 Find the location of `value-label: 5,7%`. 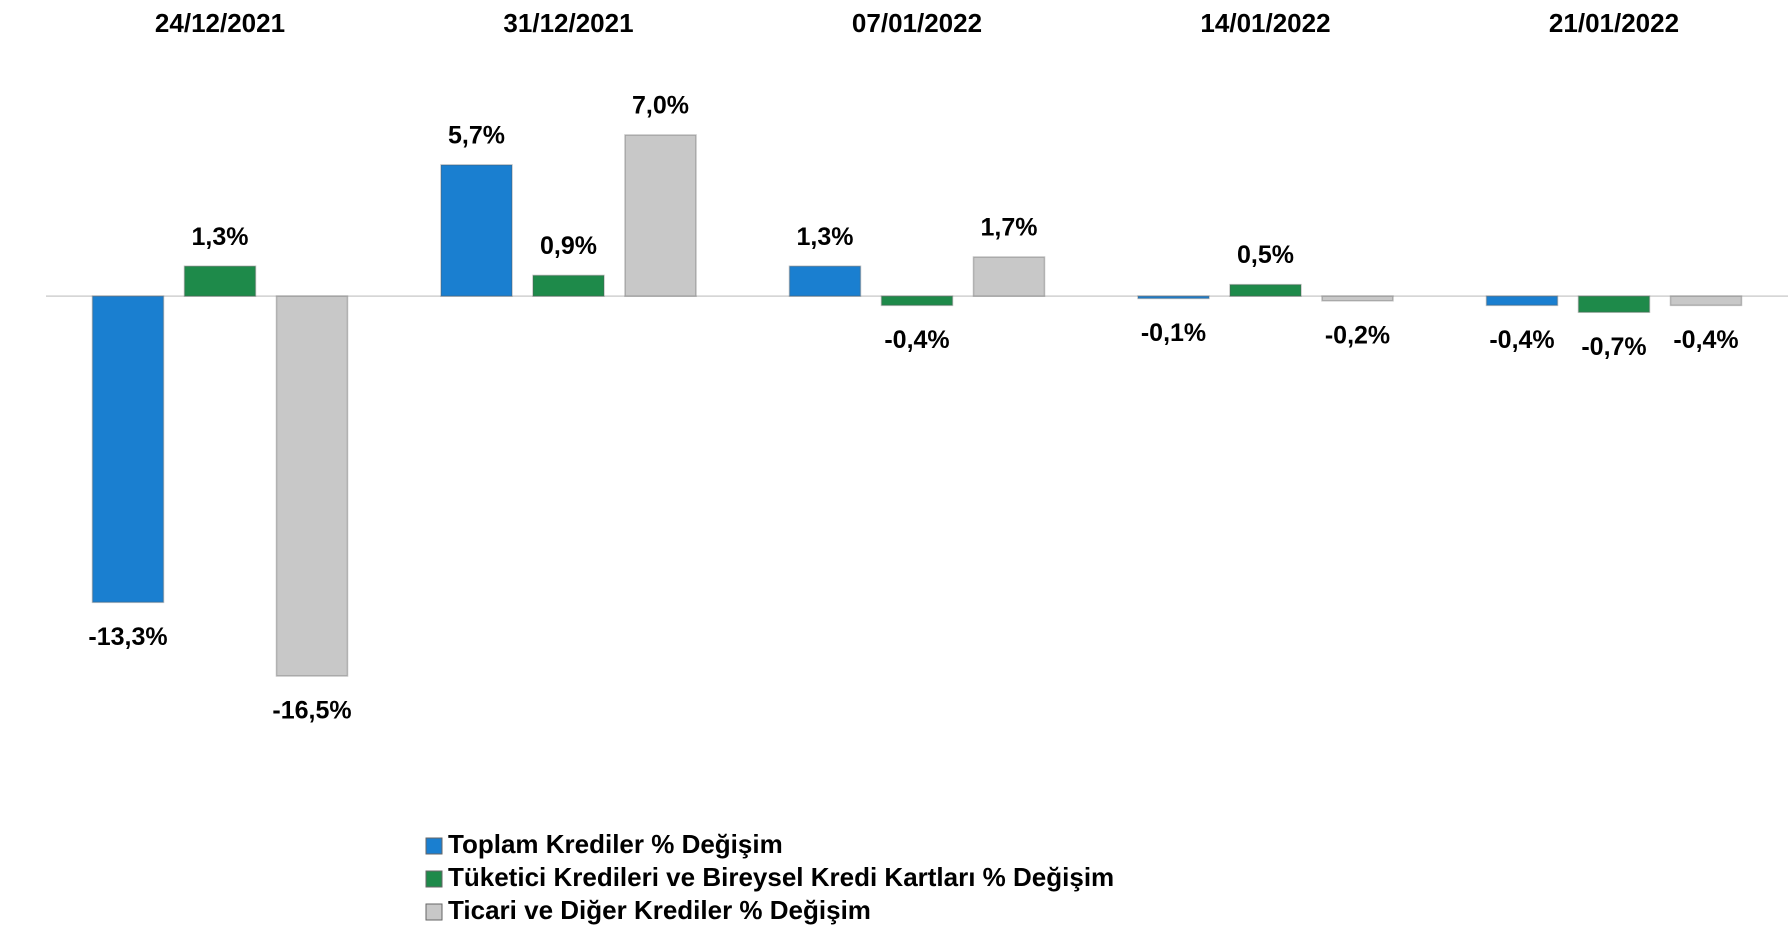

value-label: 5,7% is located at coordinates (476, 136).